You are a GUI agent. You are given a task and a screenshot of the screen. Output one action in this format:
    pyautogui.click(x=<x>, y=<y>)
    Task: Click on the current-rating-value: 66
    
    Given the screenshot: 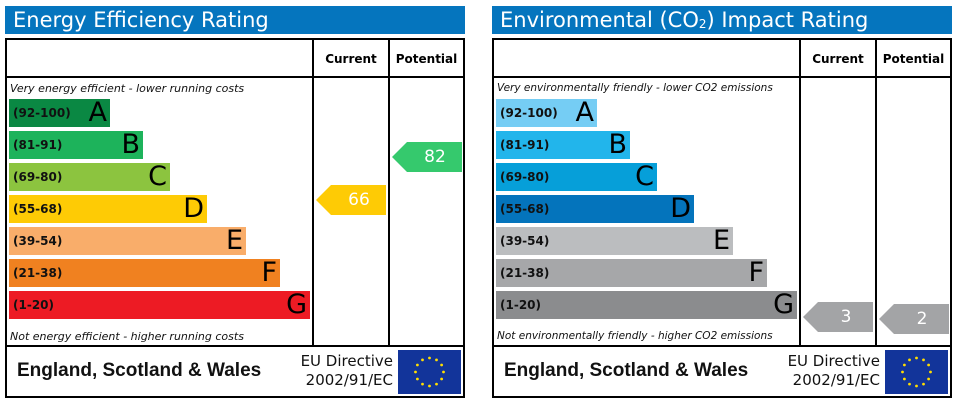 What is the action you would take?
    pyautogui.click(x=359, y=200)
    